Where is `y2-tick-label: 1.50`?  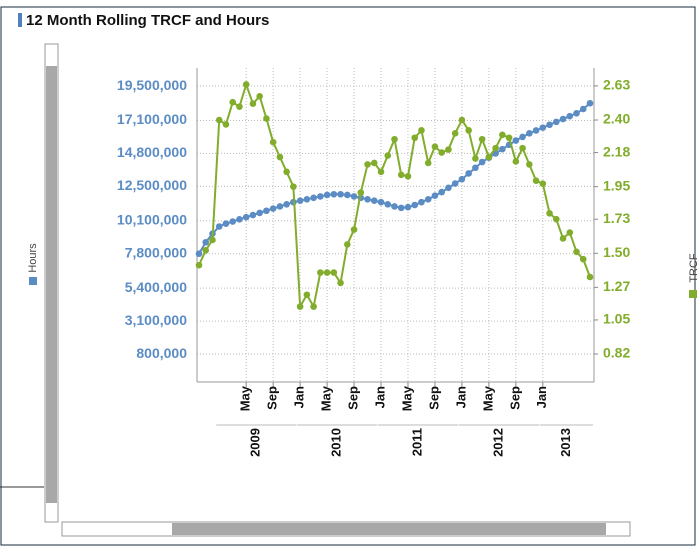
y2-tick-label: 1.50 is located at coordinates (616, 252).